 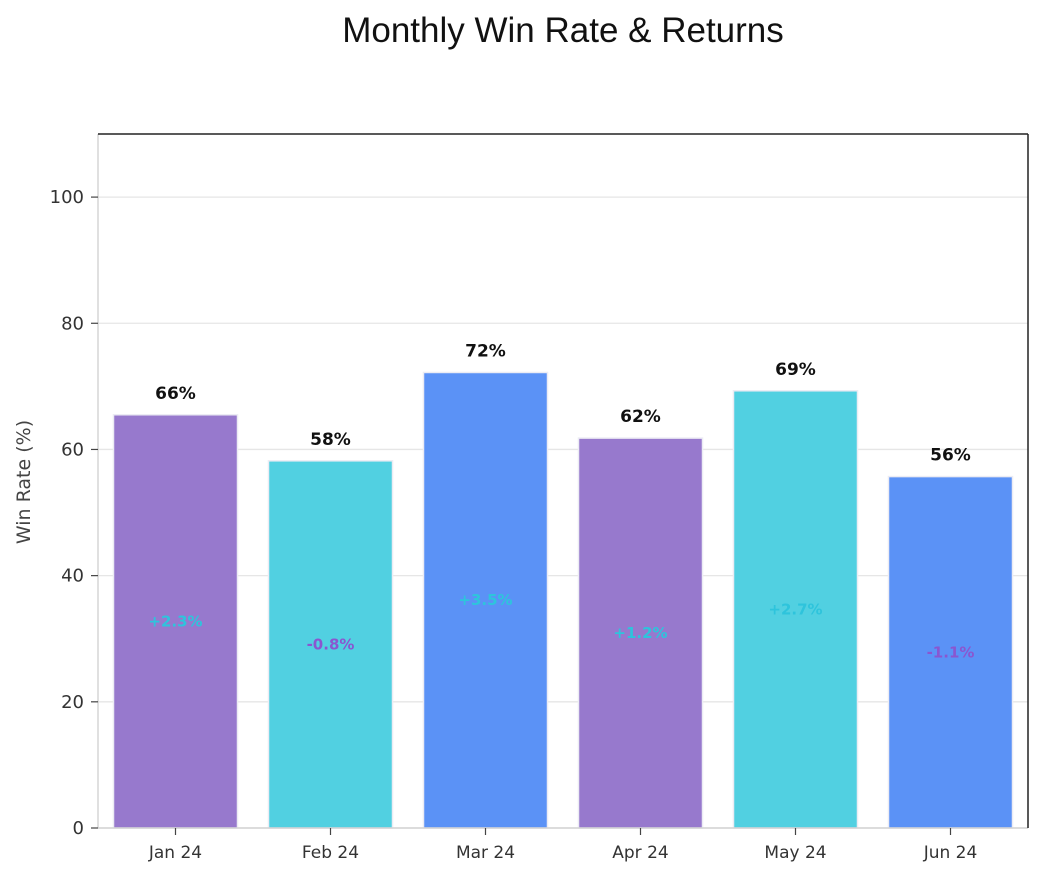 I want to click on return-label: +2.7%, so click(x=795, y=609).